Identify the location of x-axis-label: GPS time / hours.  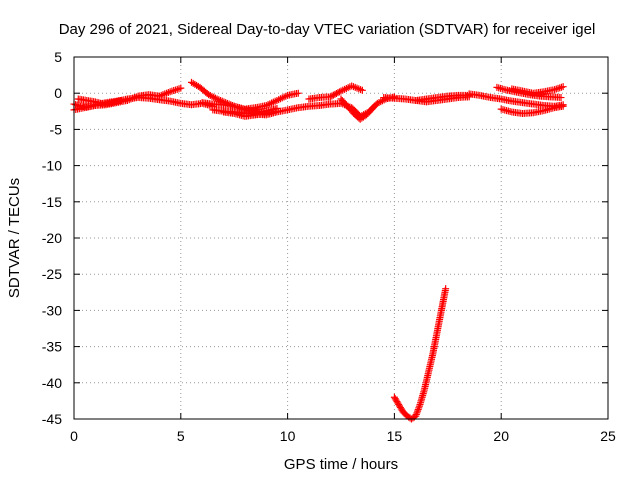
(341, 464).